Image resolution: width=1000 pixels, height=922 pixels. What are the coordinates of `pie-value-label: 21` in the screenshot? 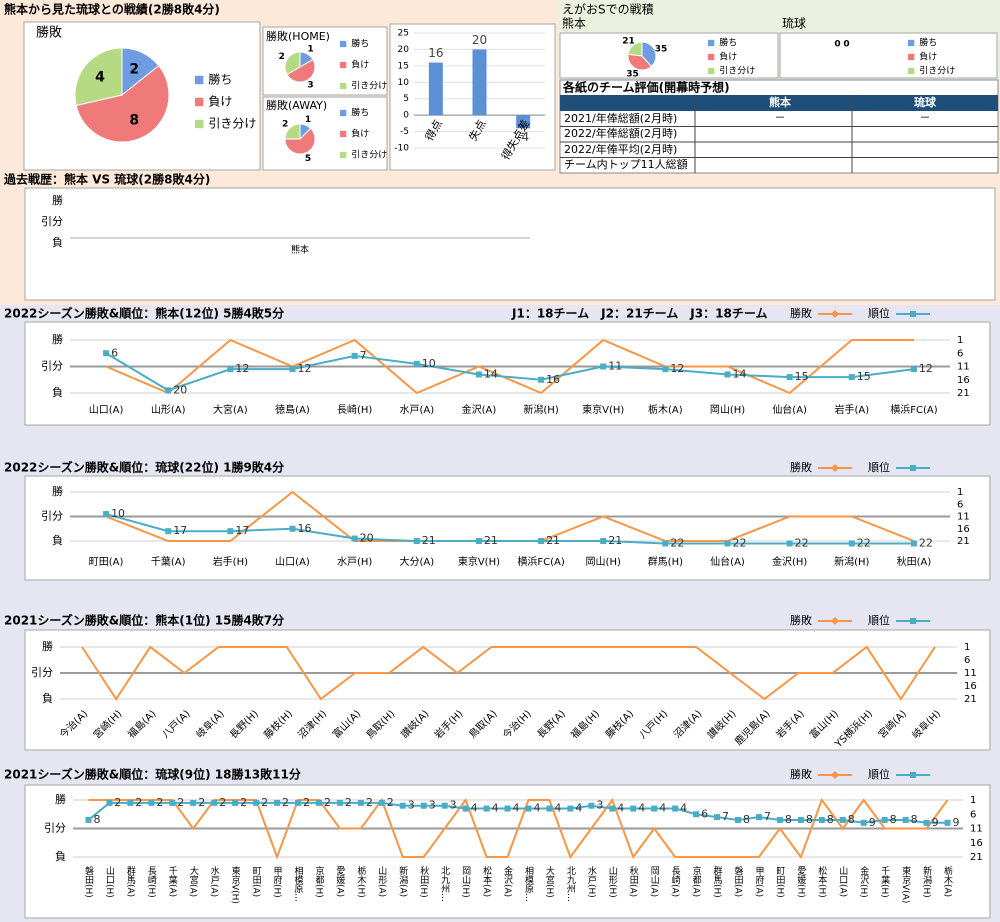 It's located at (628, 41).